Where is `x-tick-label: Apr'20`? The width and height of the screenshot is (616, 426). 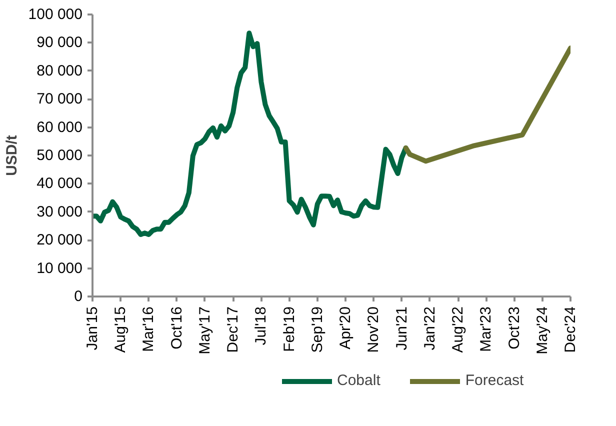 x-tick-label: Apr'20 is located at coordinates (345, 328).